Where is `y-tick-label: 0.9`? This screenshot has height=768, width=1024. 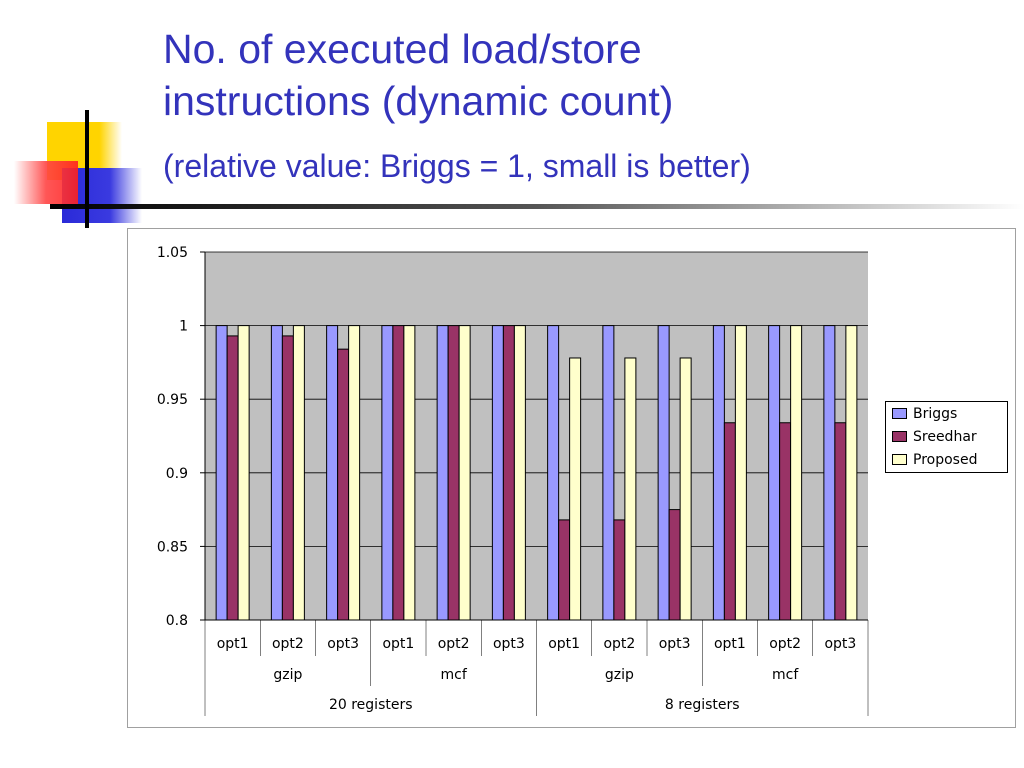 y-tick-label: 0.9 is located at coordinates (177, 474).